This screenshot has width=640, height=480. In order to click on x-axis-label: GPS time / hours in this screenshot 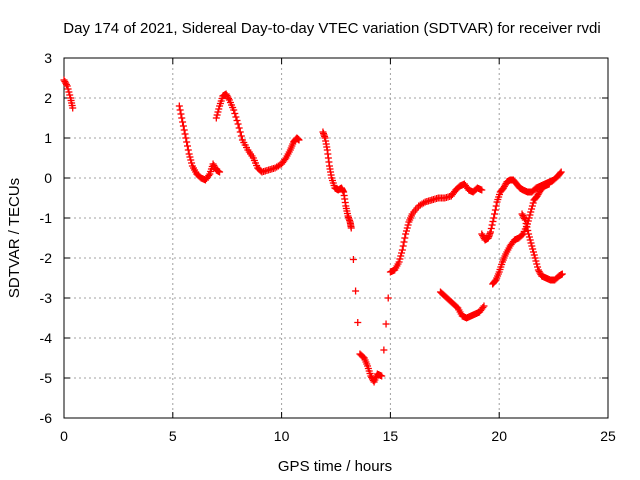, I will do `click(335, 466)`.